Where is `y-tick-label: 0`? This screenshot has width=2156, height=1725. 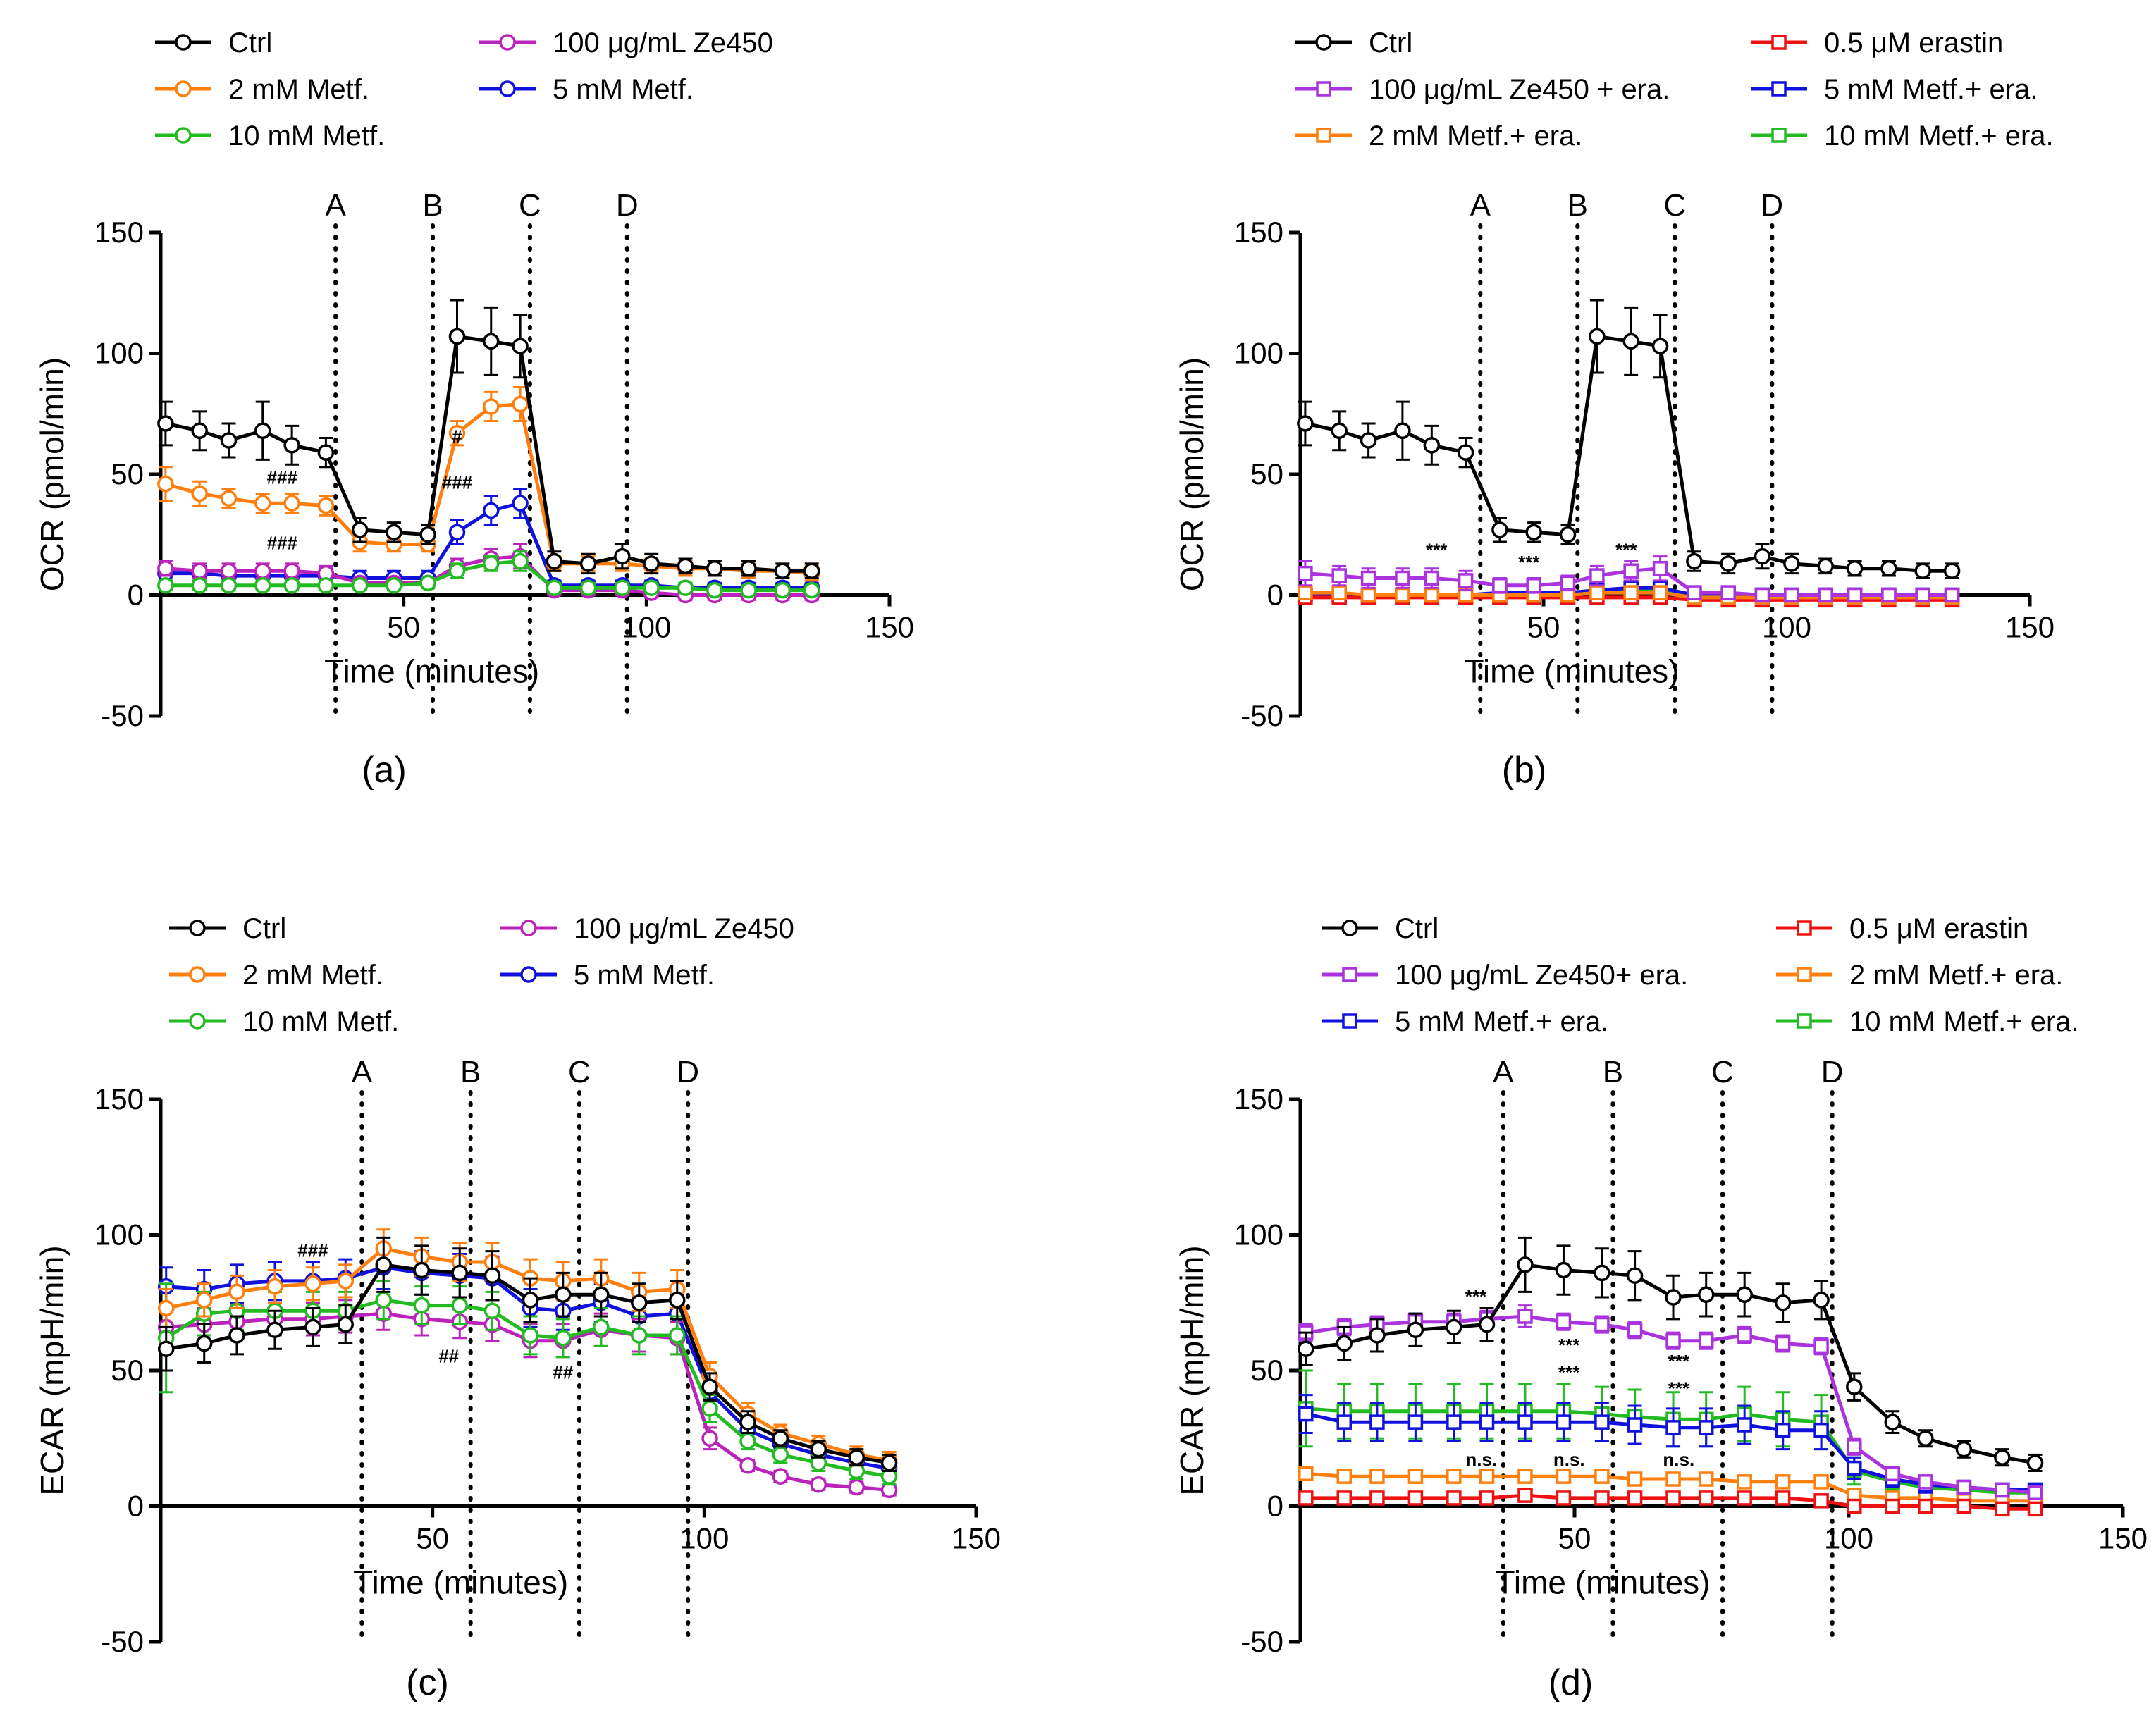 y-tick-label: 0 is located at coordinates (1275, 1506).